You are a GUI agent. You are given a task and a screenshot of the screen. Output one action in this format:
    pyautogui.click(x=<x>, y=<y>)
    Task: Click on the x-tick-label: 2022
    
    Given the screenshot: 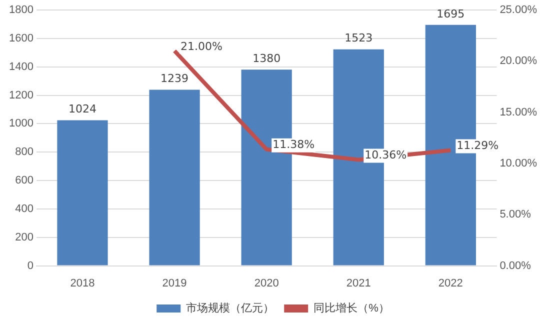 What is the action you would take?
    pyautogui.click(x=450, y=283)
    